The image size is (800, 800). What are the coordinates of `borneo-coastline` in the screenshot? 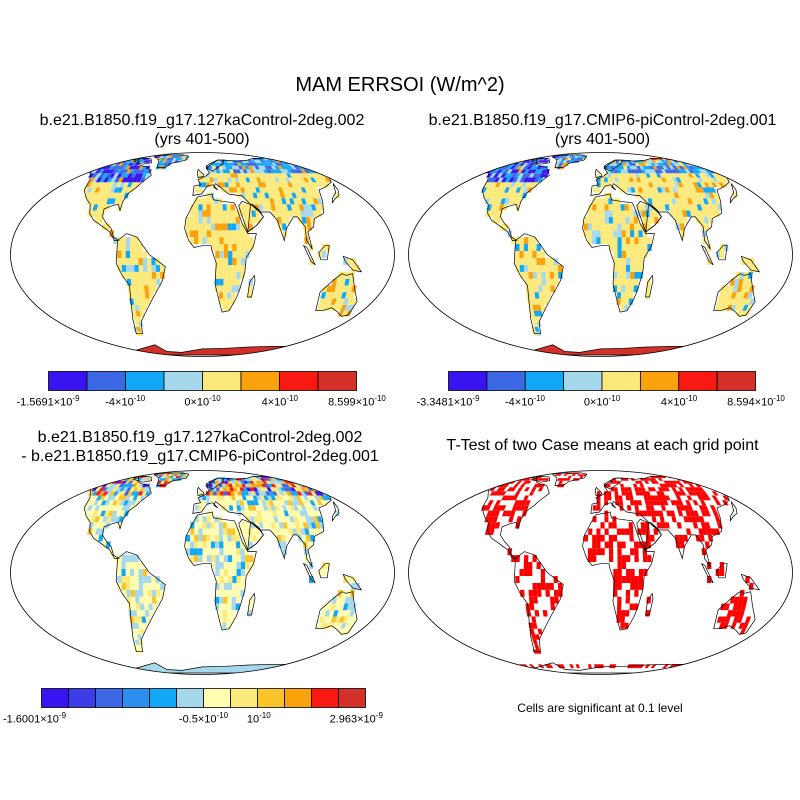 It's located at (324, 571).